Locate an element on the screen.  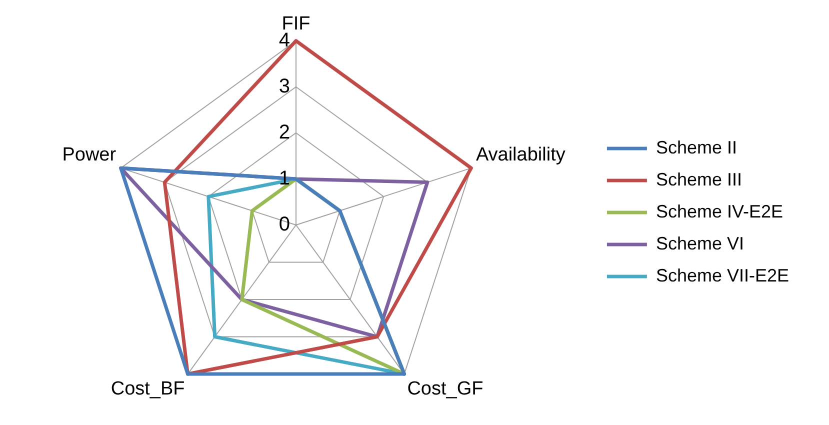
y-tick-label: 3 is located at coordinates (284, 86).